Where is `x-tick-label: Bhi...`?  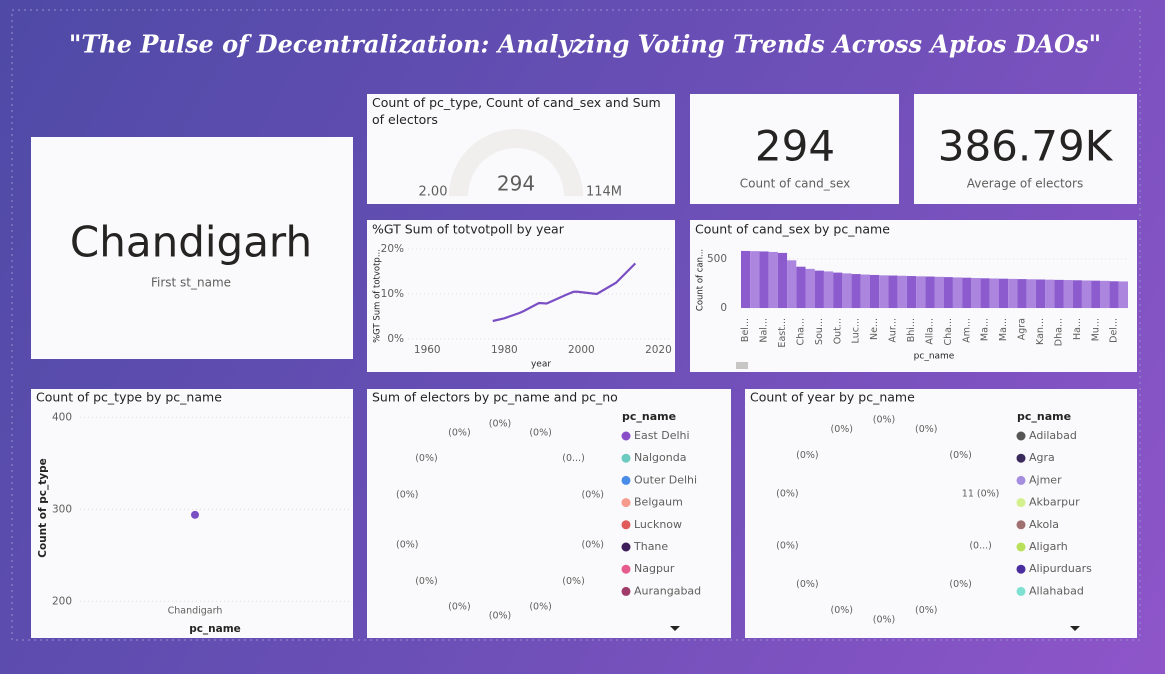 x-tick-label: Bhi... is located at coordinates (911, 330).